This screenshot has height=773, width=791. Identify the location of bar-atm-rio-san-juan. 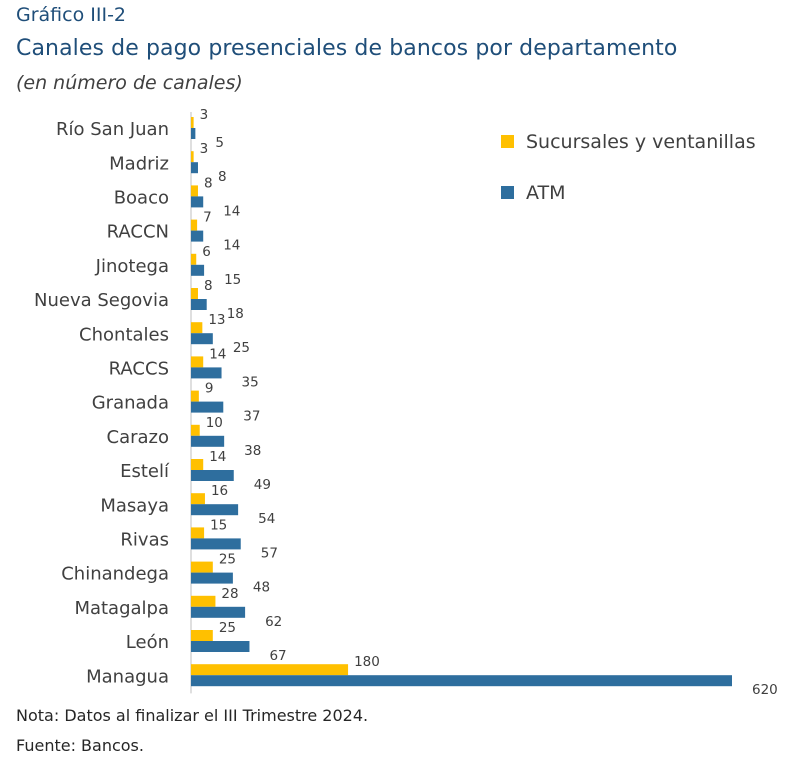
(193, 133).